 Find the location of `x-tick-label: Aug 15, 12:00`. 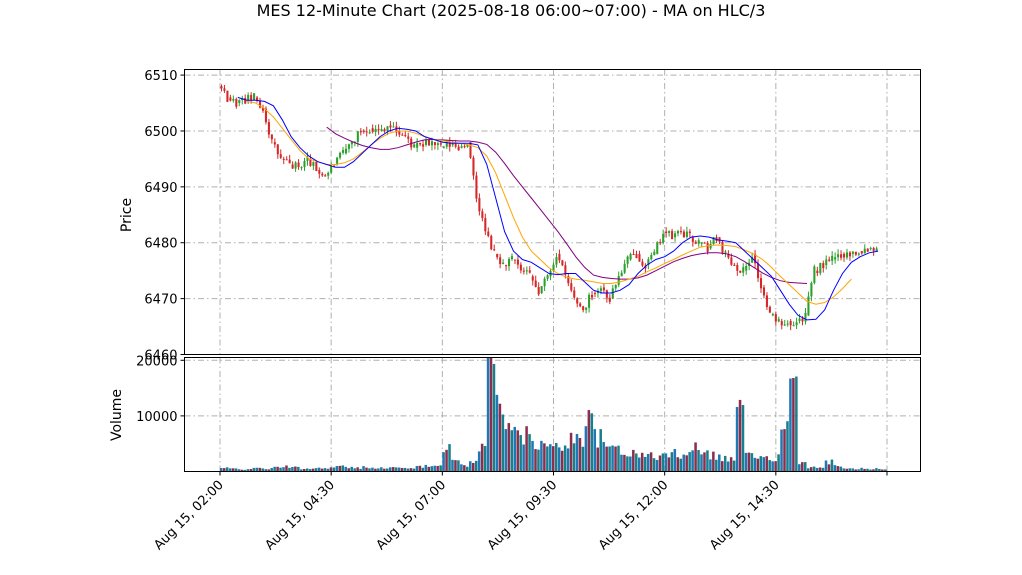

x-tick-label: Aug 15, 12:00 is located at coordinates (634, 516).